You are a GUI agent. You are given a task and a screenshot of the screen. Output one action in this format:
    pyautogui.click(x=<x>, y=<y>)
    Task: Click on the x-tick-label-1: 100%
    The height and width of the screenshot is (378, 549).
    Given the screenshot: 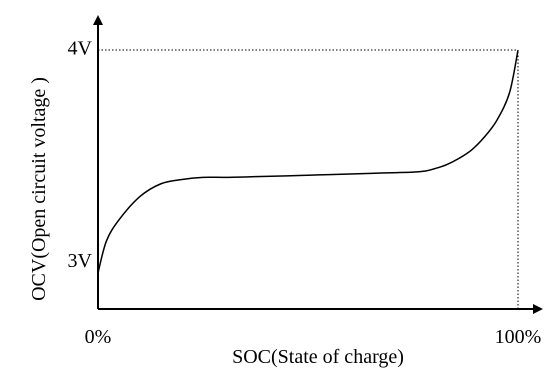 What is the action you would take?
    pyautogui.click(x=518, y=337)
    